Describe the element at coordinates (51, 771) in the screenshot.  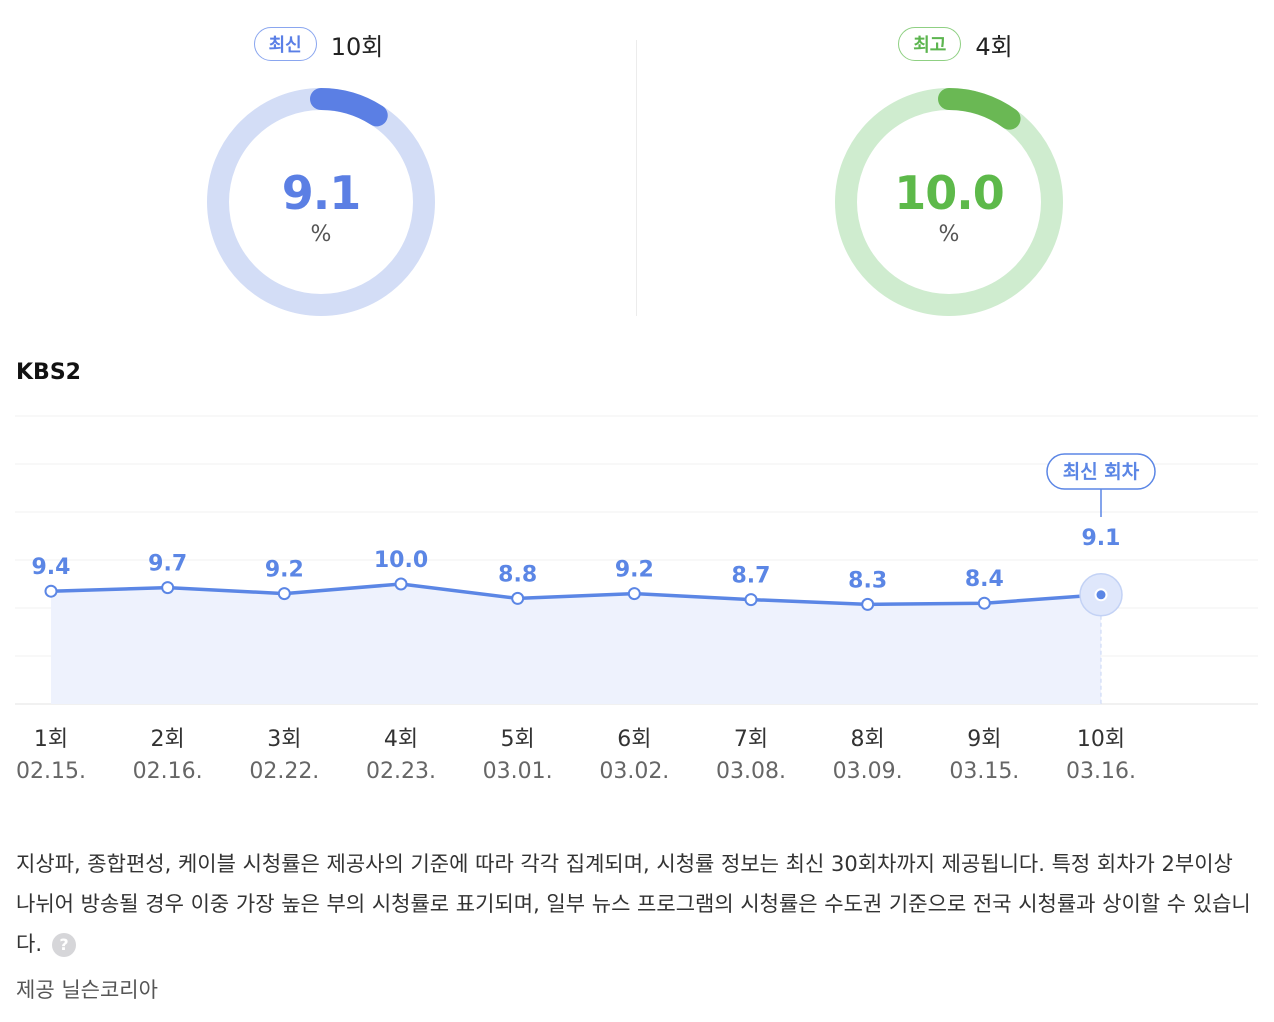
I see `x-tick-date: 02.15.` at that location.